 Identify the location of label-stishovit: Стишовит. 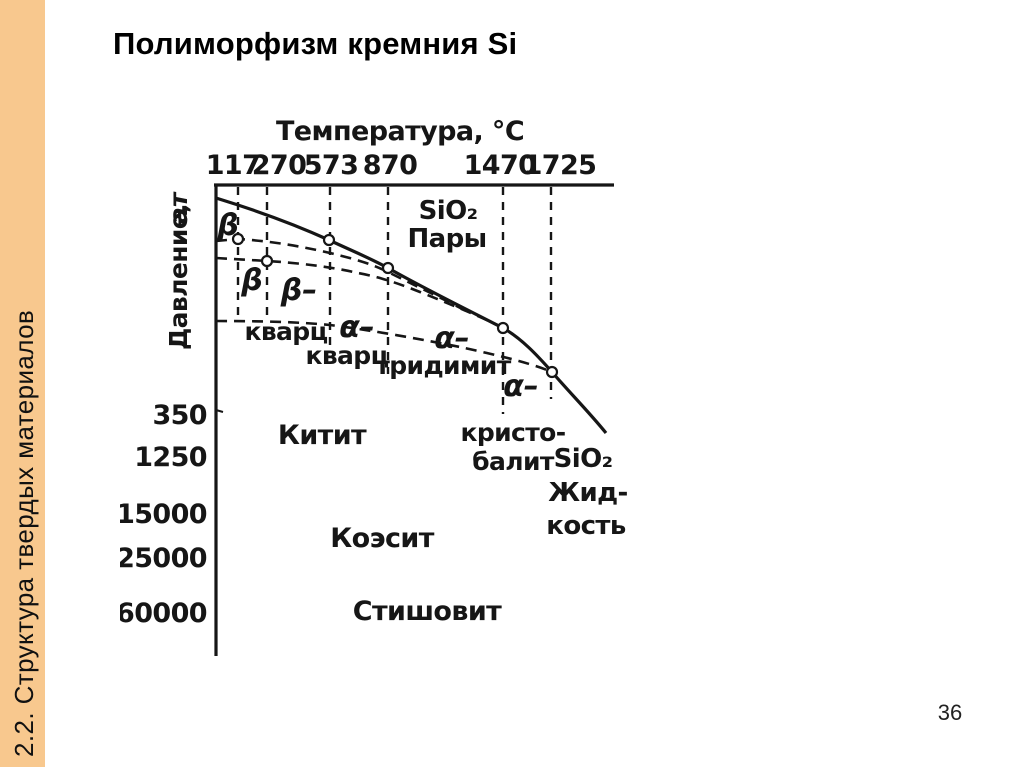
(427, 611).